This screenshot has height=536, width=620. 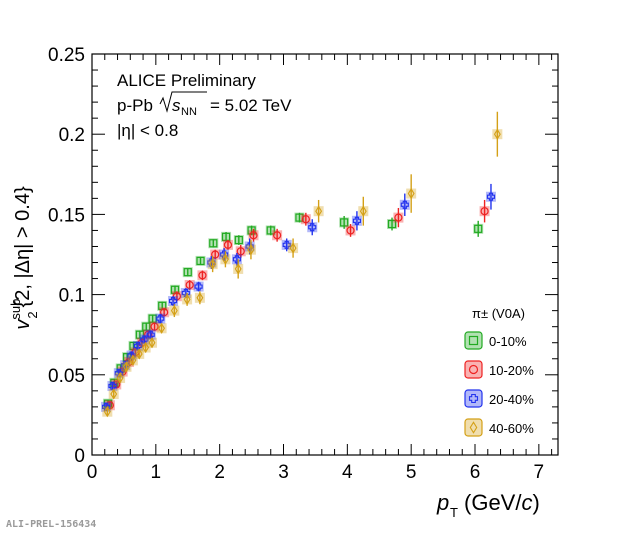 What do you see at coordinates (66, 215) in the screenshot?
I see `y-tick-label: 0.15` at bounding box center [66, 215].